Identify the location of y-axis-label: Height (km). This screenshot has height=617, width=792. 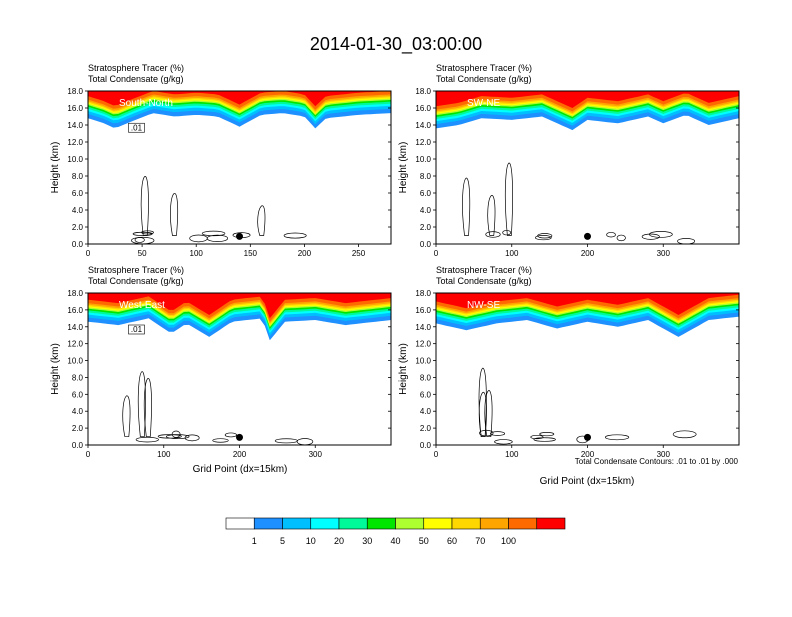
(55, 168).